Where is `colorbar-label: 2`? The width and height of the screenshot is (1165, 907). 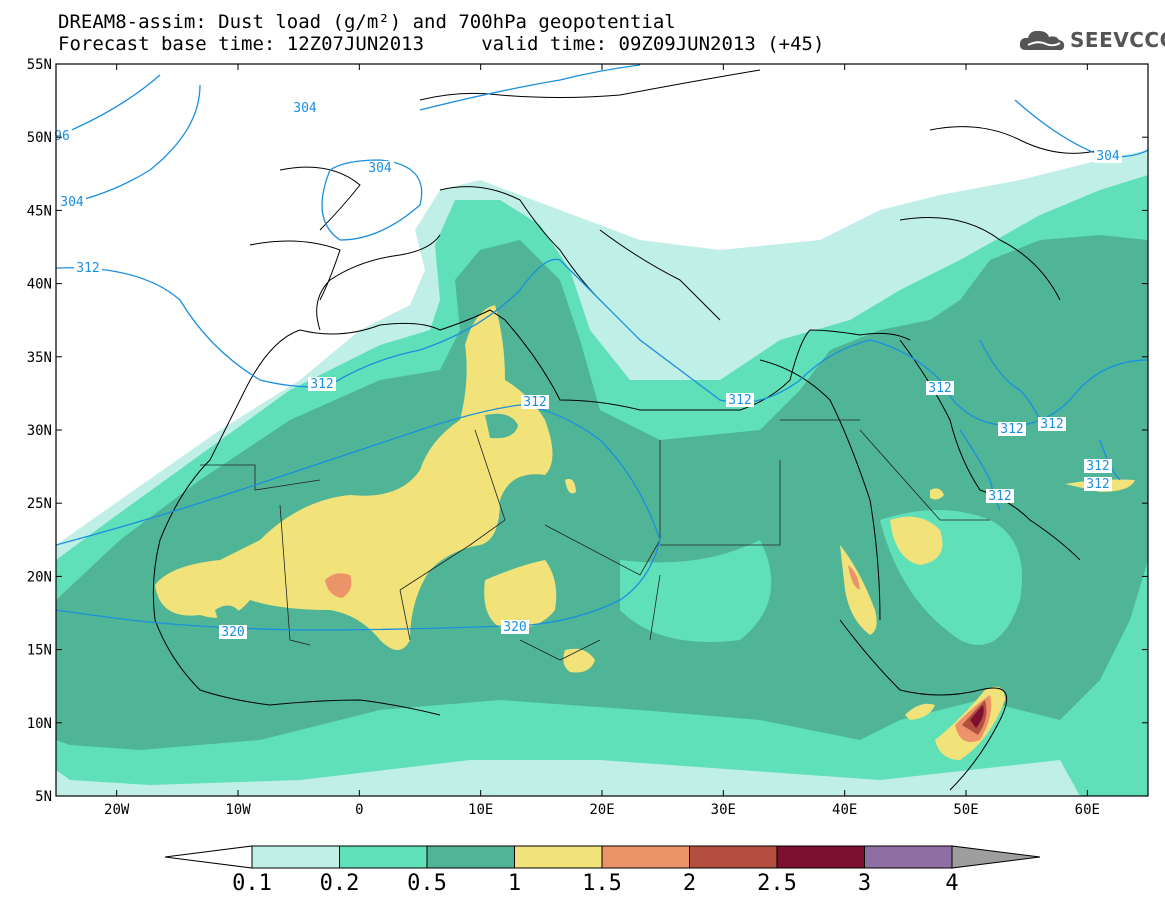 colorbar-label: 2 is located at coordinates (689, 883).